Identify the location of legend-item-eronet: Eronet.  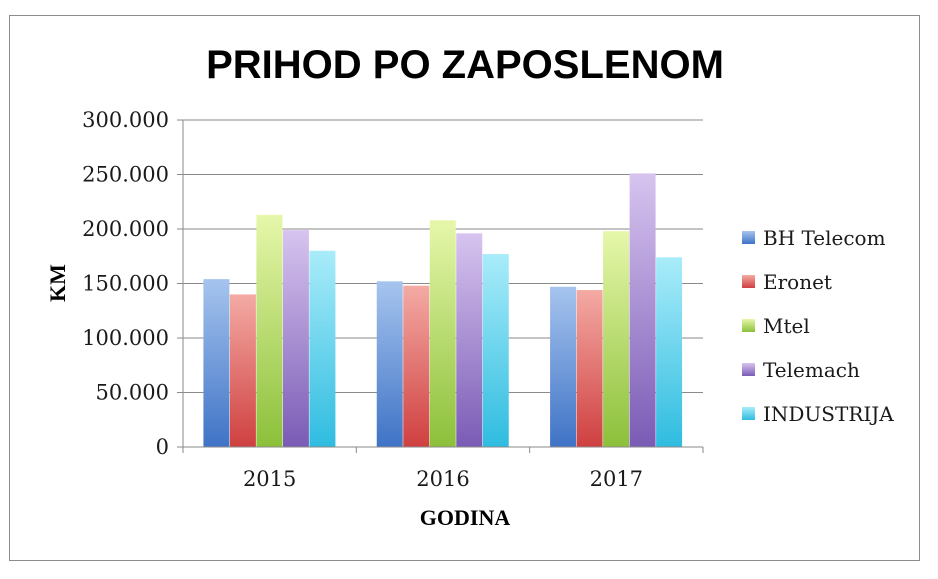
(787, 282).